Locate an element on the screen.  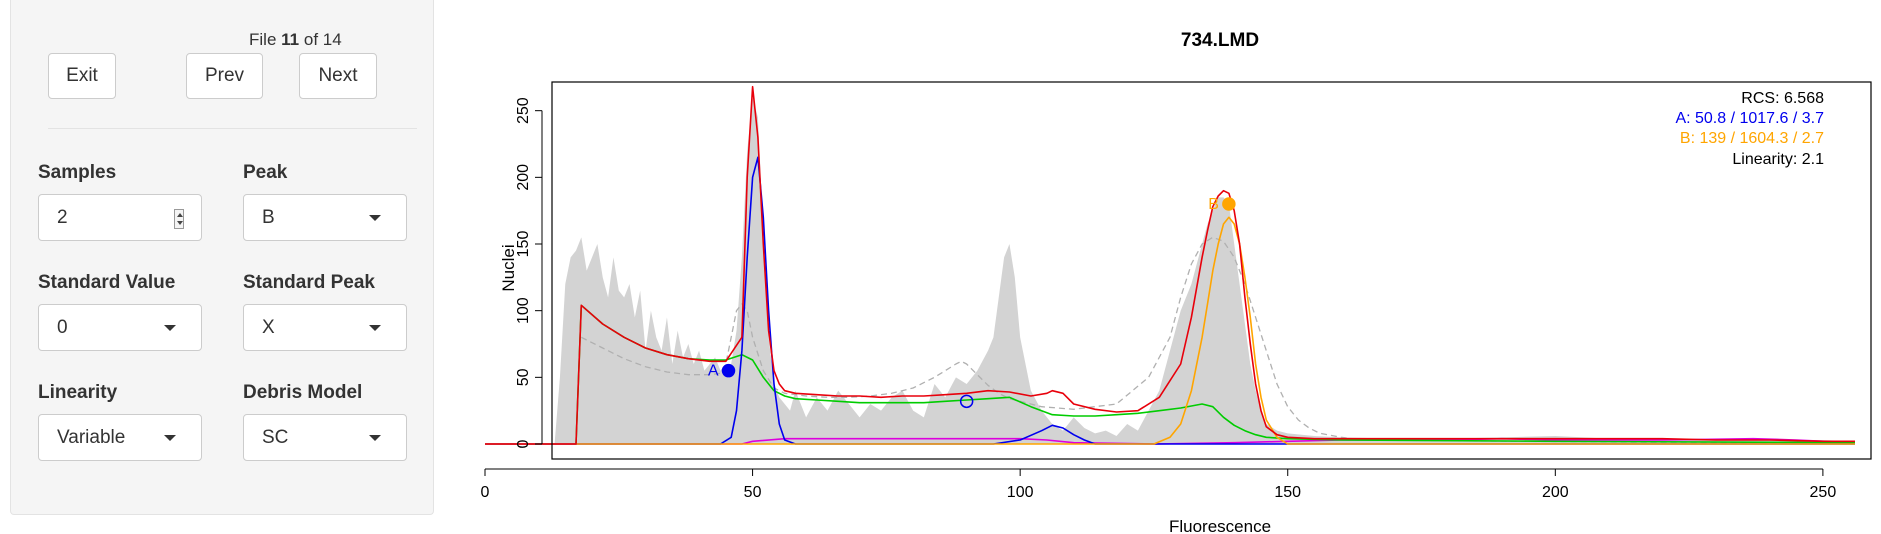
legend-rcs: RCS: 6.568 is located at coordinates (1782, 98).